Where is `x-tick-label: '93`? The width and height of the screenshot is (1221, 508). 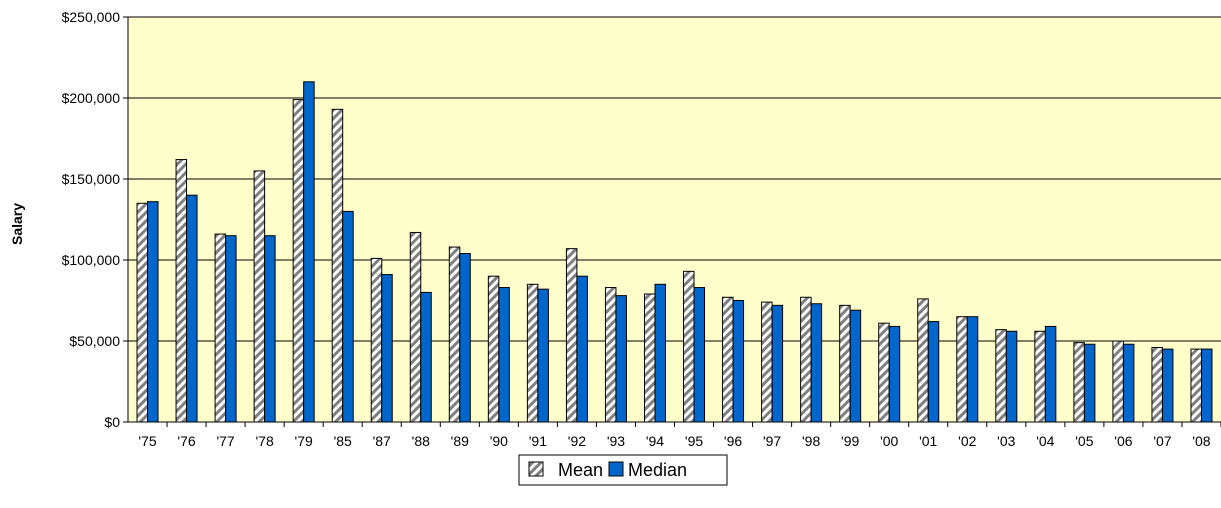
x-tick-label: '93 is located at coordinates (616, 441).